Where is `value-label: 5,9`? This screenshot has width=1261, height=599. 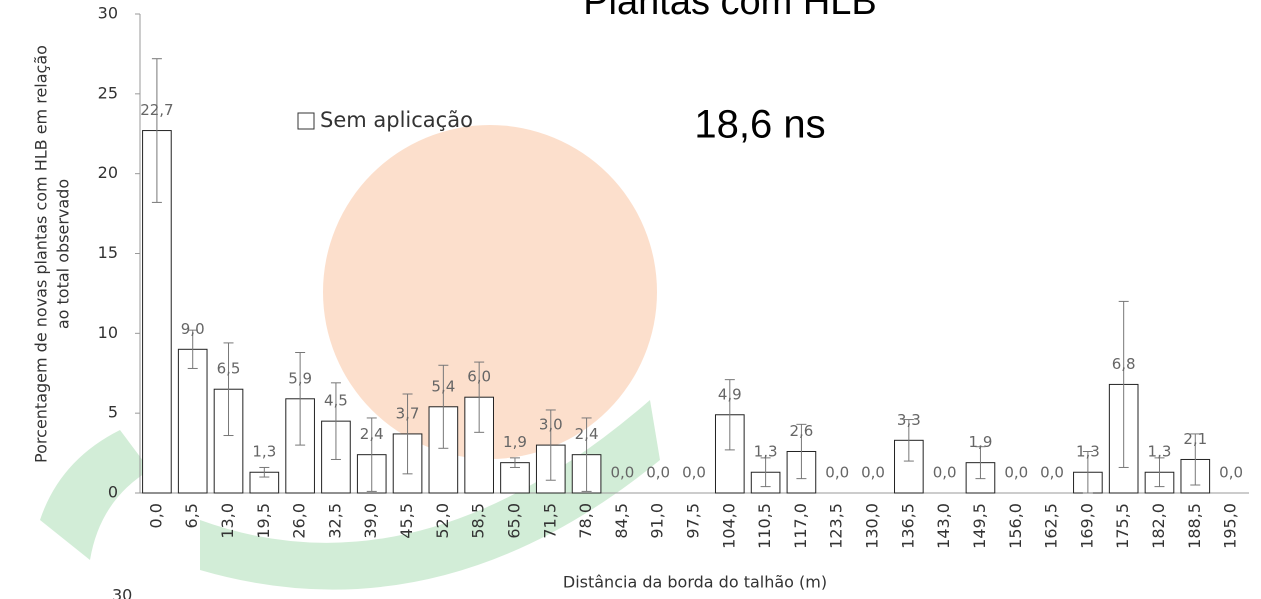 value-label: 5,9 is located at coordinates (300, 378).